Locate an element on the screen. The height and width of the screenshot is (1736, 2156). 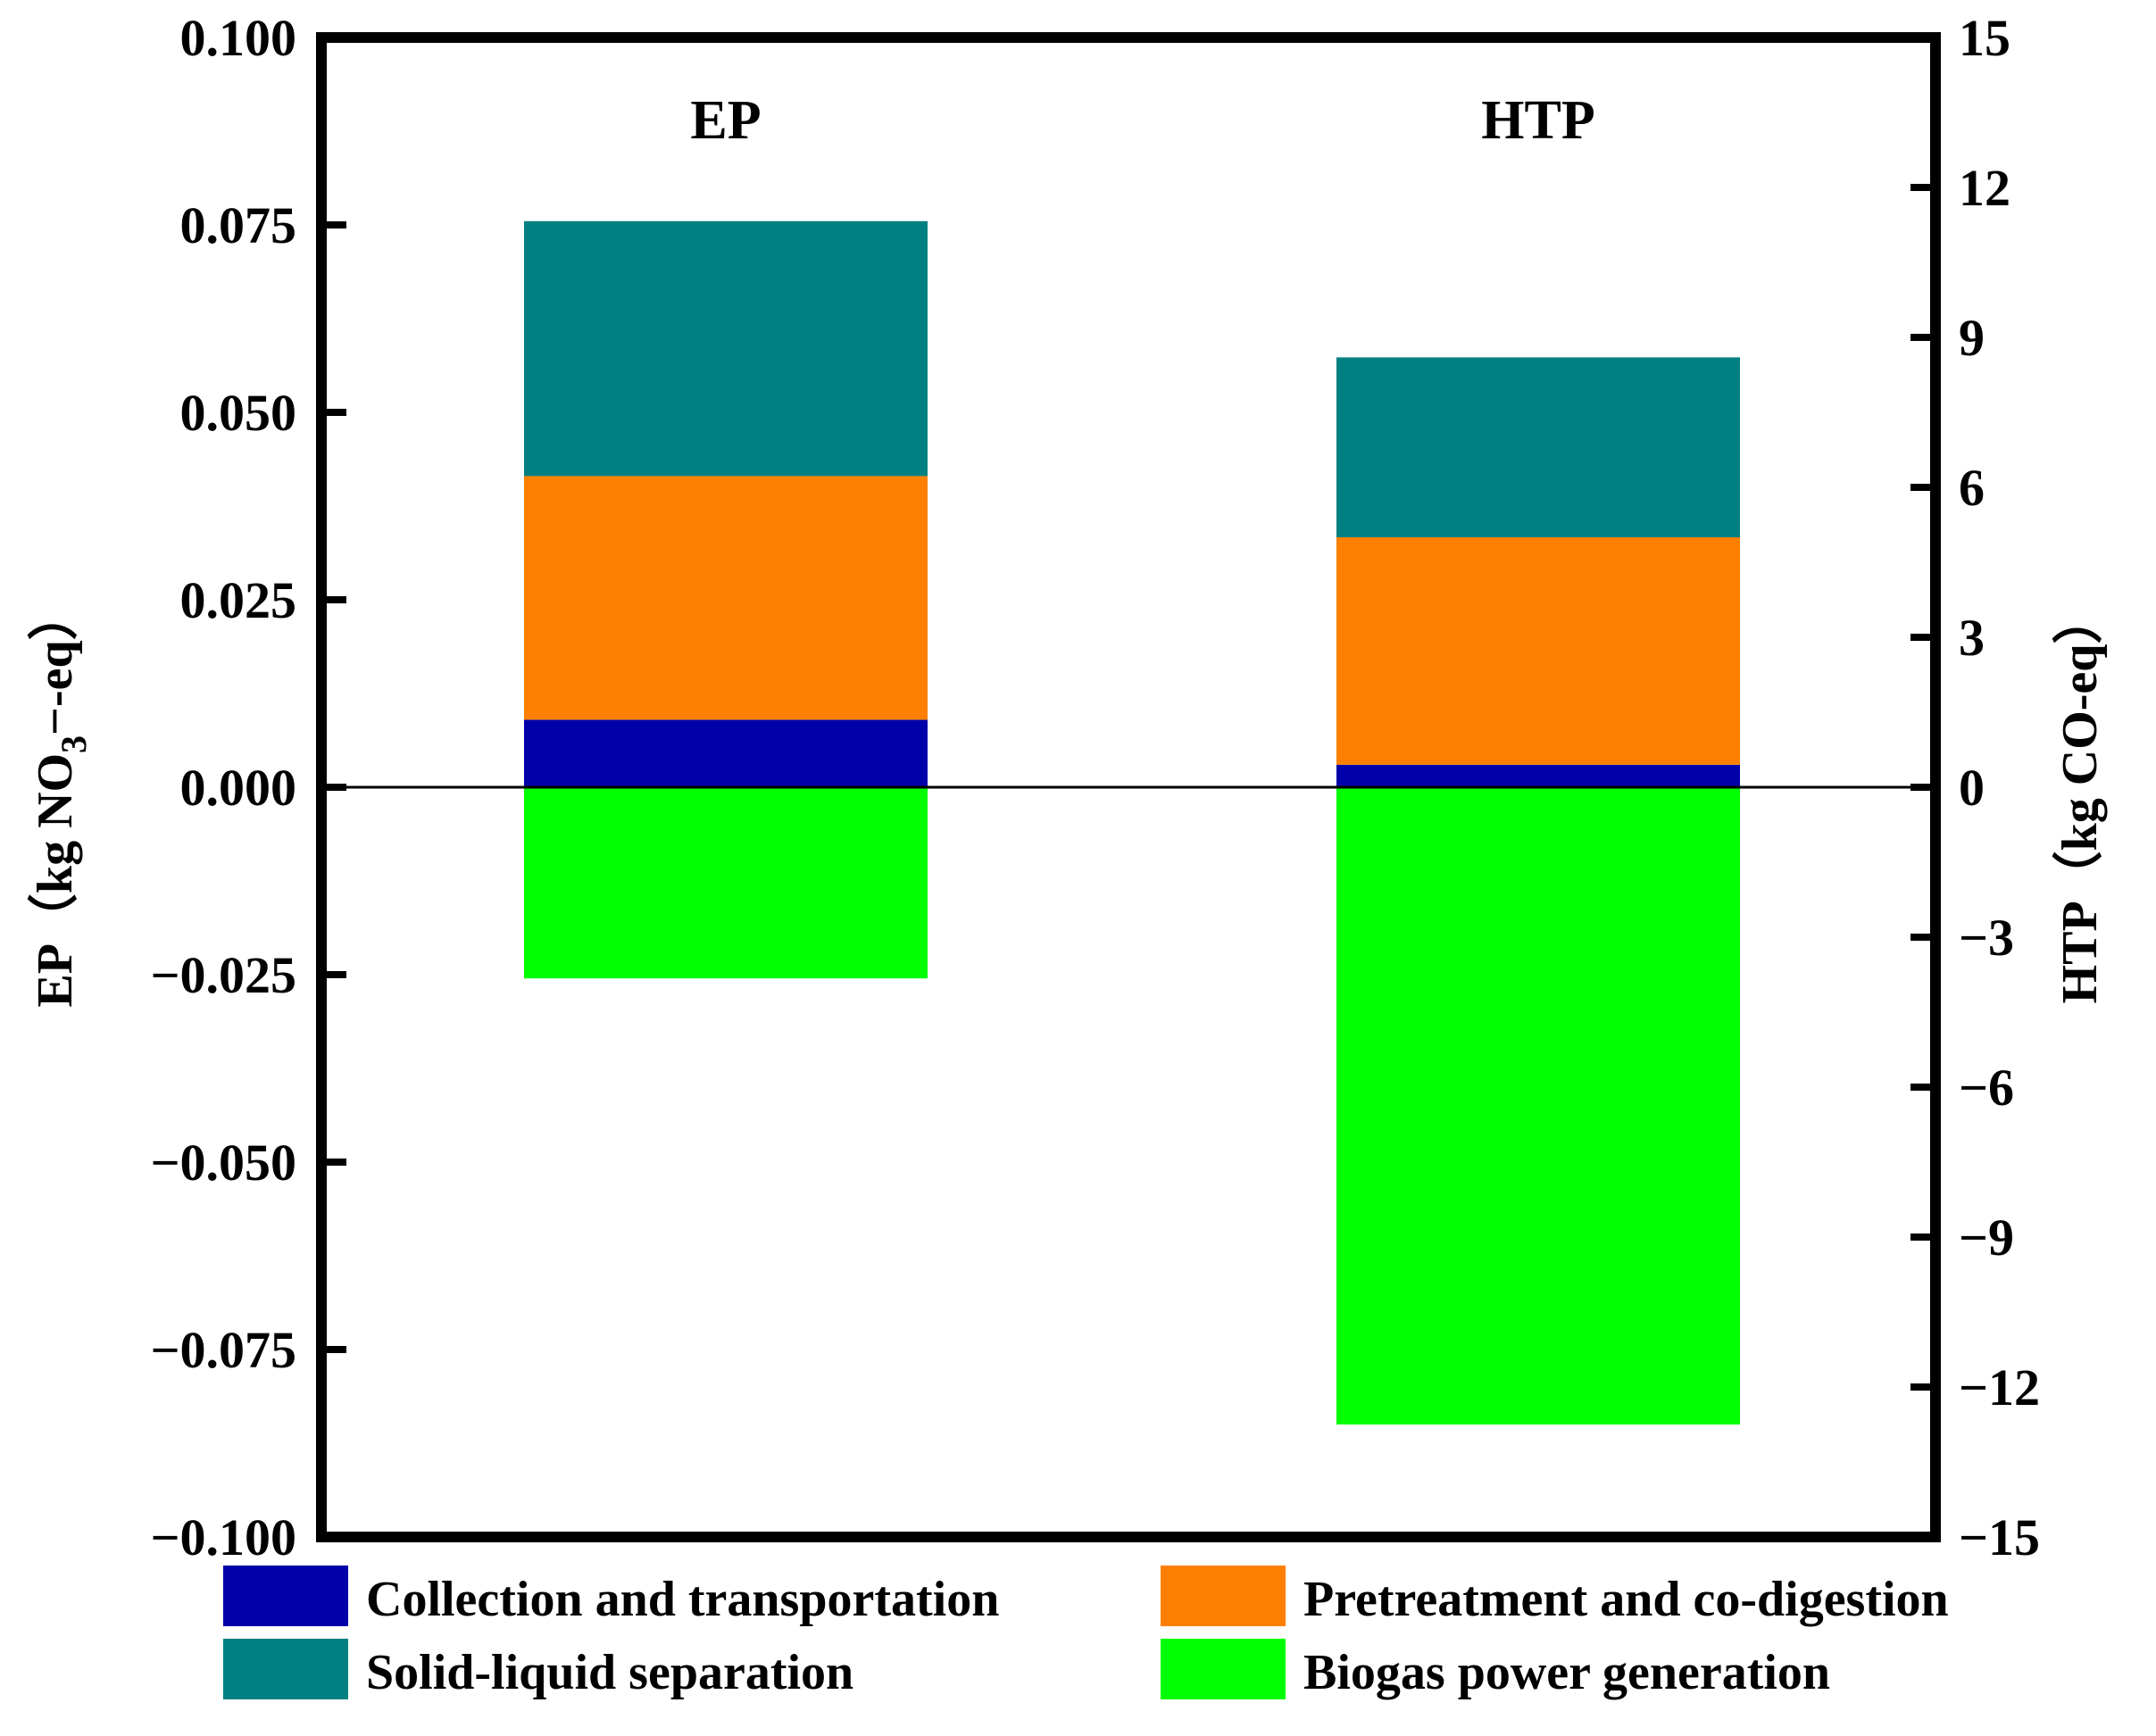
bar-ep-solid-liquid-separation is located at coordinates (726, 348).